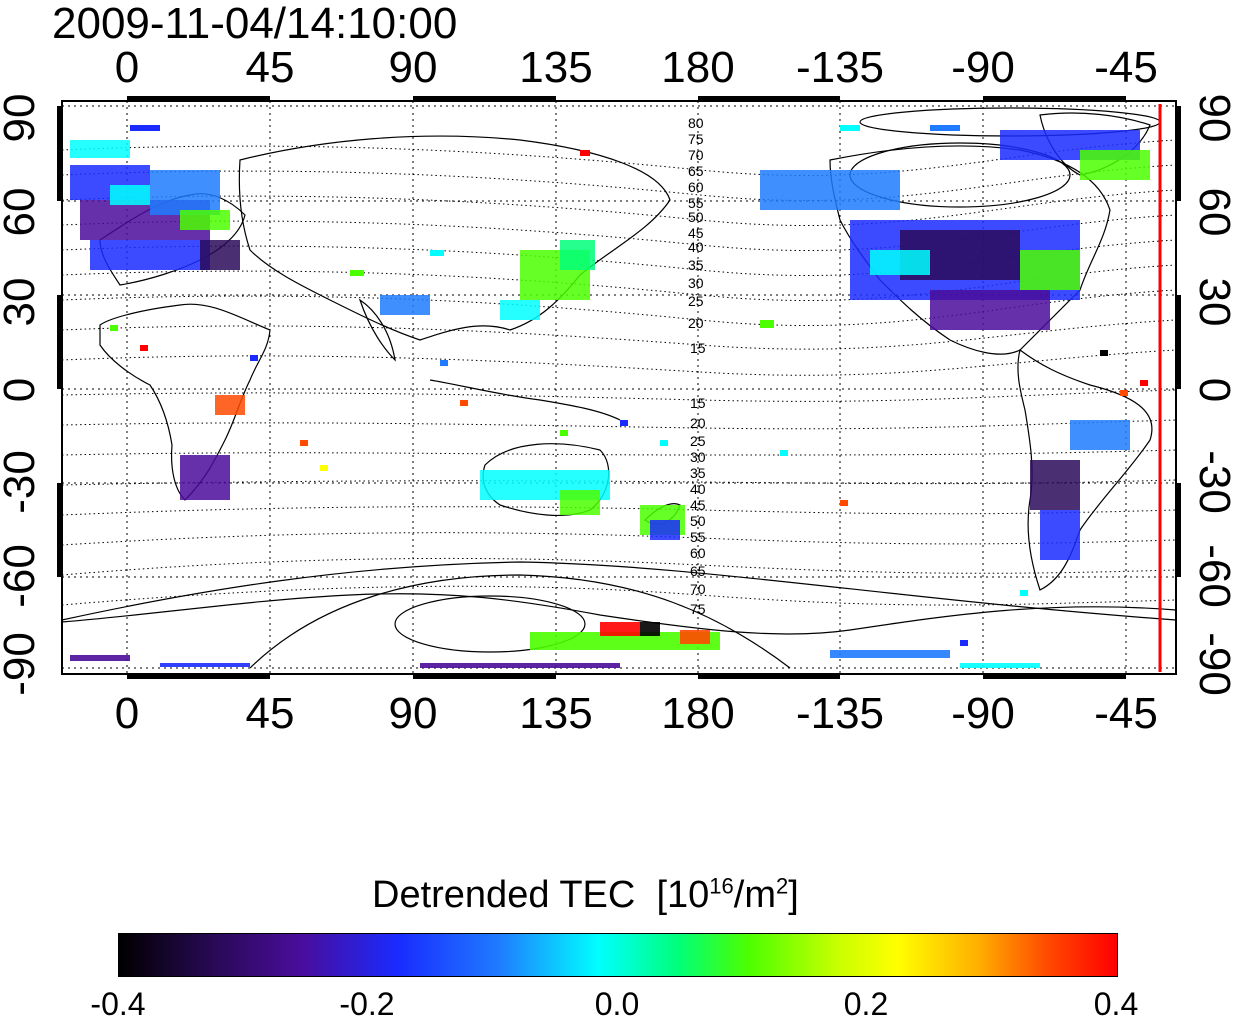  Describe the element at coordinates (782, 886) in the screenshot. I see `colorbar-units-exp2: 2` at that location.